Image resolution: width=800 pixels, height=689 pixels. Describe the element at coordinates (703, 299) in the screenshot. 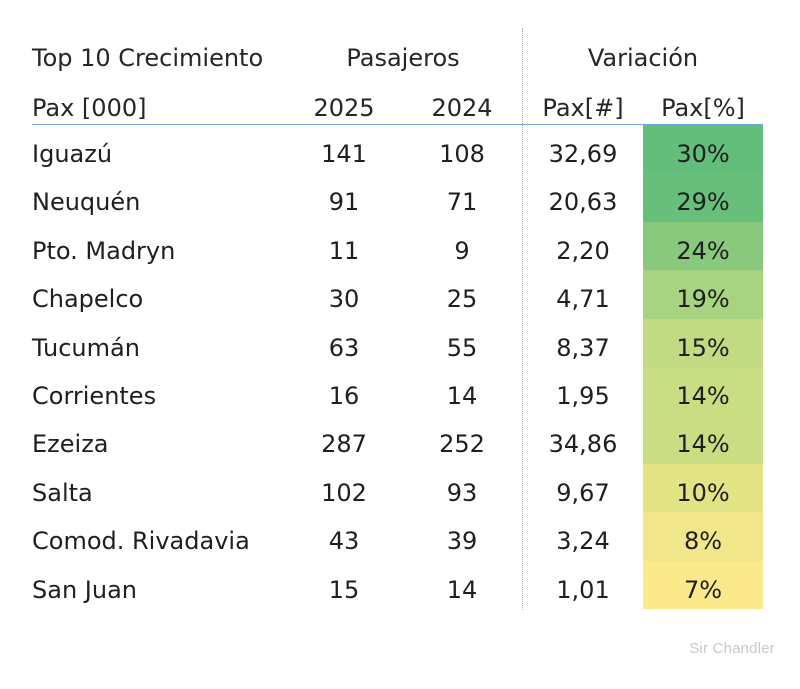

I see `cell-variation-pct: 19%` at that location.